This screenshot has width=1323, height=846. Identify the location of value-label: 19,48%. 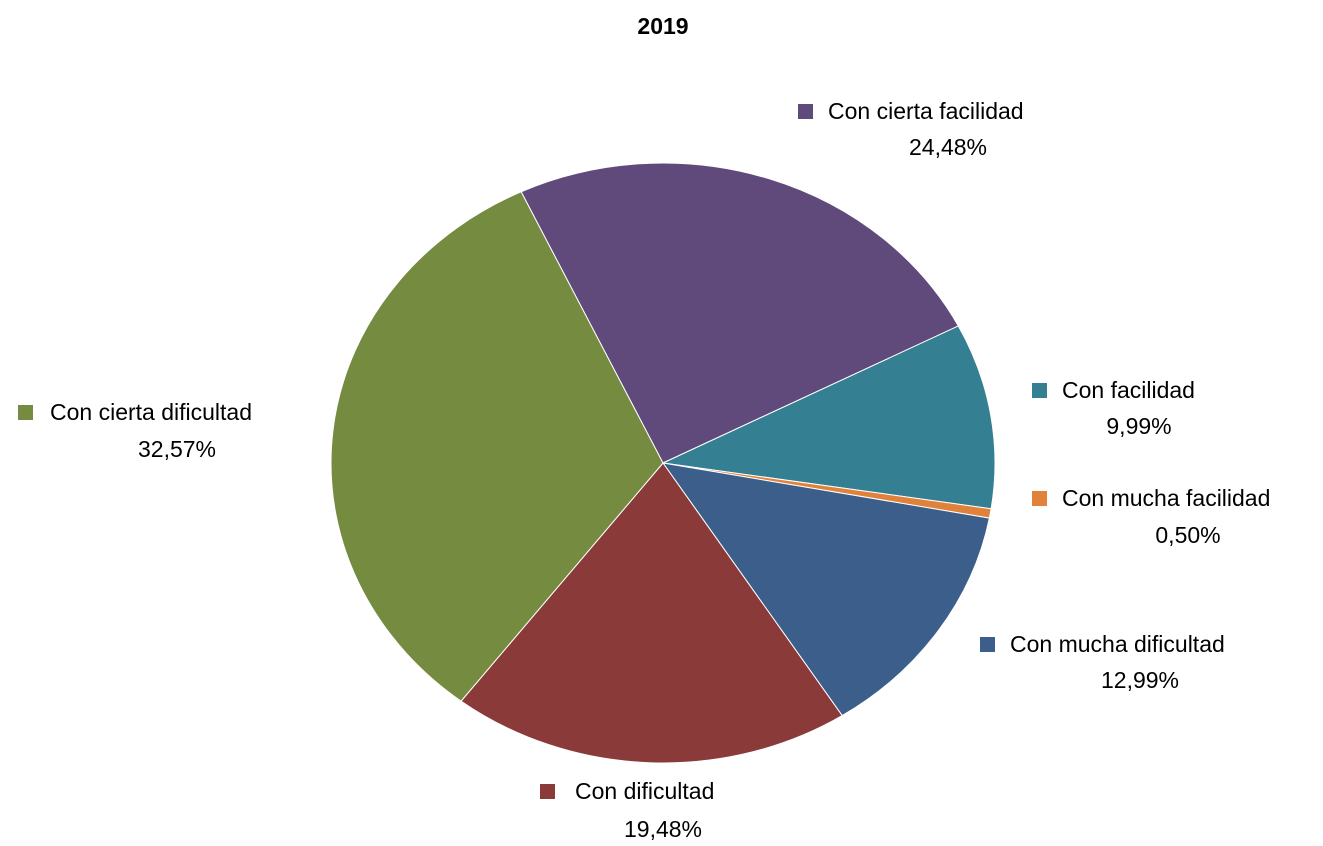
(663, 829).